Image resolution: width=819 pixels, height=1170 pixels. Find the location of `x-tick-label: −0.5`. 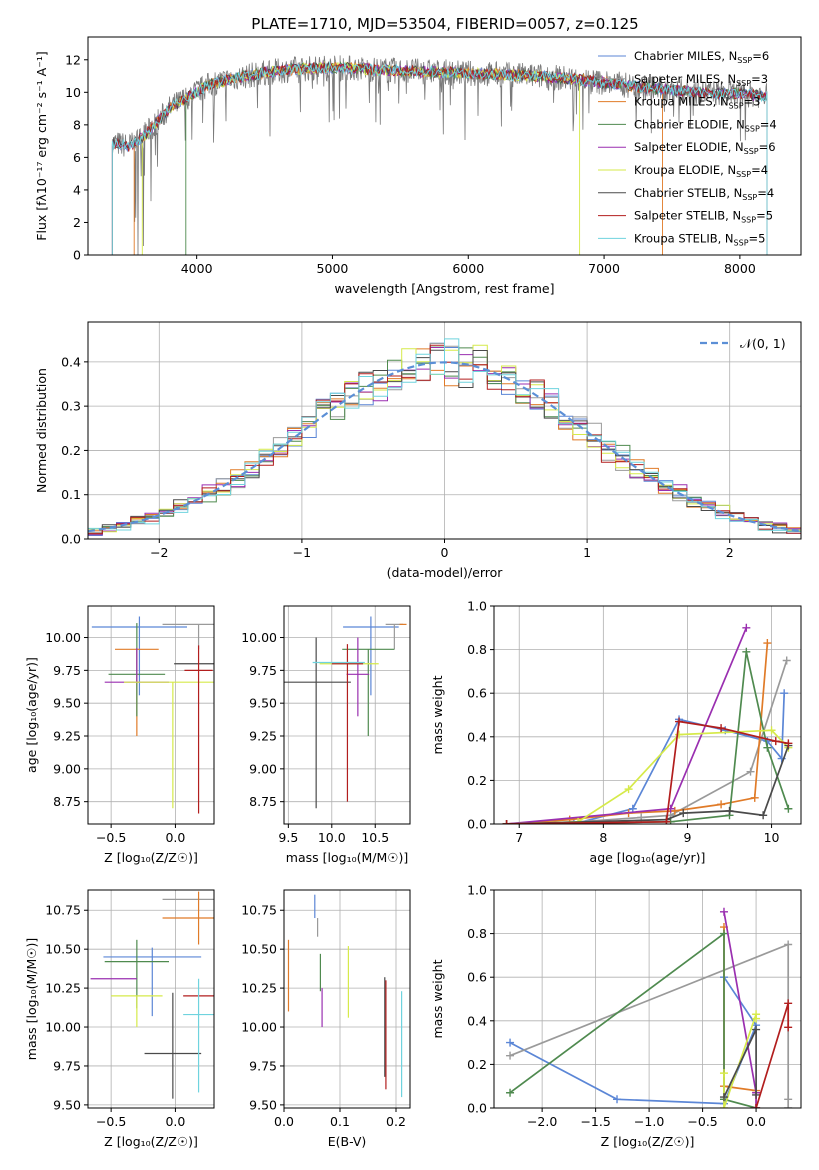

x-tick-label: −0.5 is located at coordinates (111, 1121).